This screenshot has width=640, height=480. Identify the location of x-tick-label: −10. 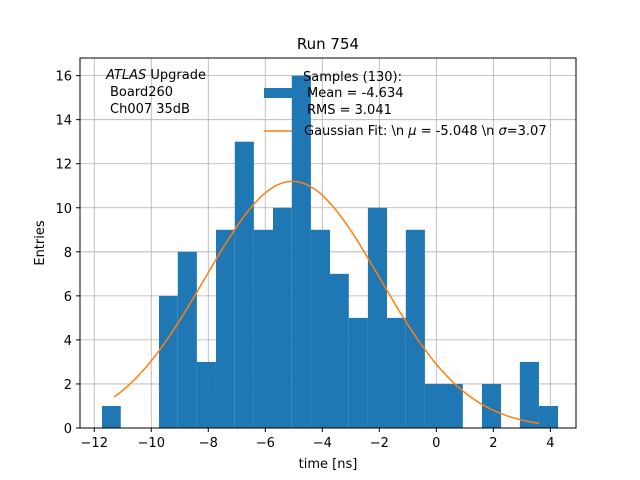
(151, 443).